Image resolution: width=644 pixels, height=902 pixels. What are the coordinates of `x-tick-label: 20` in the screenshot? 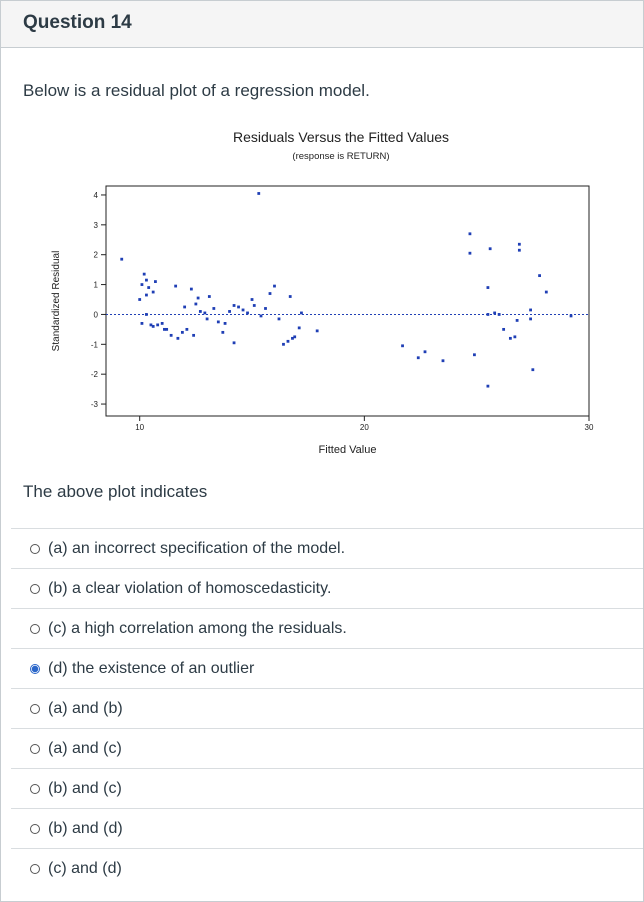 It's located at (364, 427).